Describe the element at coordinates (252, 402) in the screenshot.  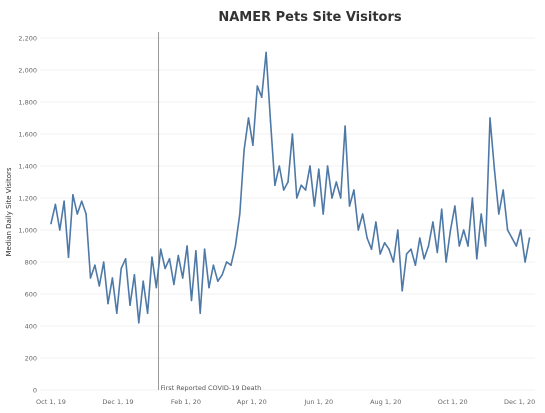
I see `x-tick-label: Apr 1, 20` at that location.